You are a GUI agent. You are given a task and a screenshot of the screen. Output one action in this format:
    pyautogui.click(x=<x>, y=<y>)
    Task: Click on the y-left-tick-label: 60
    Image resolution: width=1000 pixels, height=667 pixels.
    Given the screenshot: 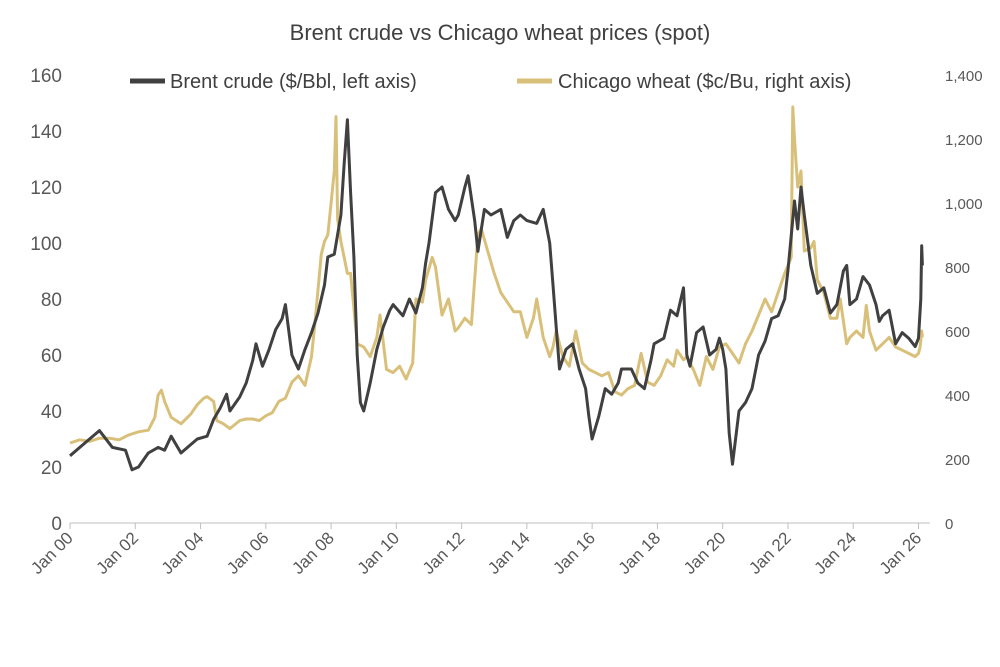 What is the action you would take?
    pyautogui.click(x=51, y=356)
    